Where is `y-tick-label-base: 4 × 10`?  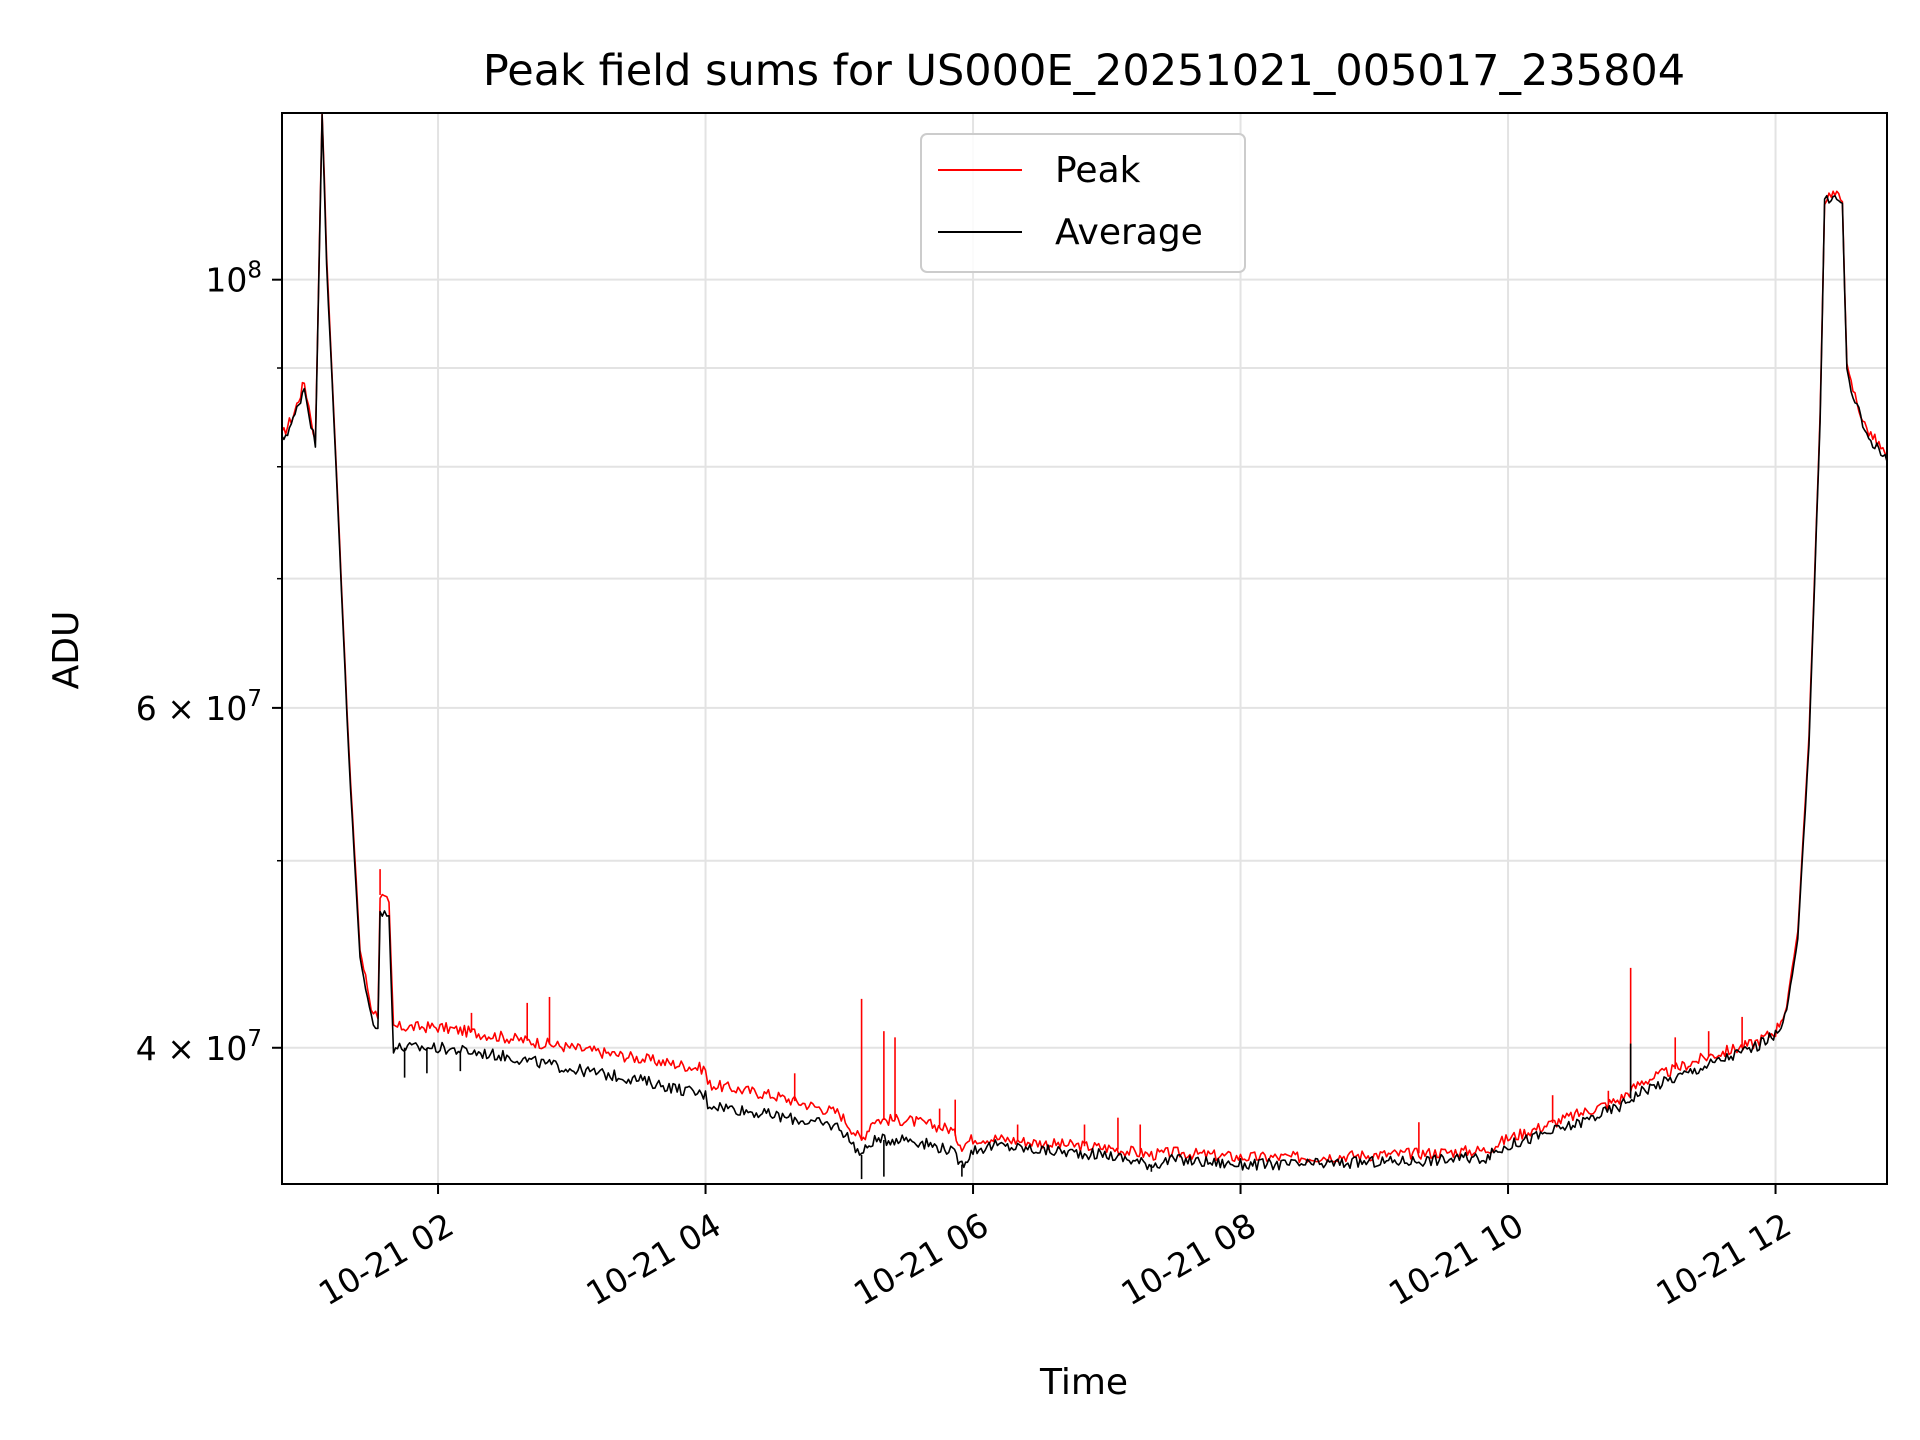
y-tick-label-base: 4 × 10 is located at coordinates (192, 1048).